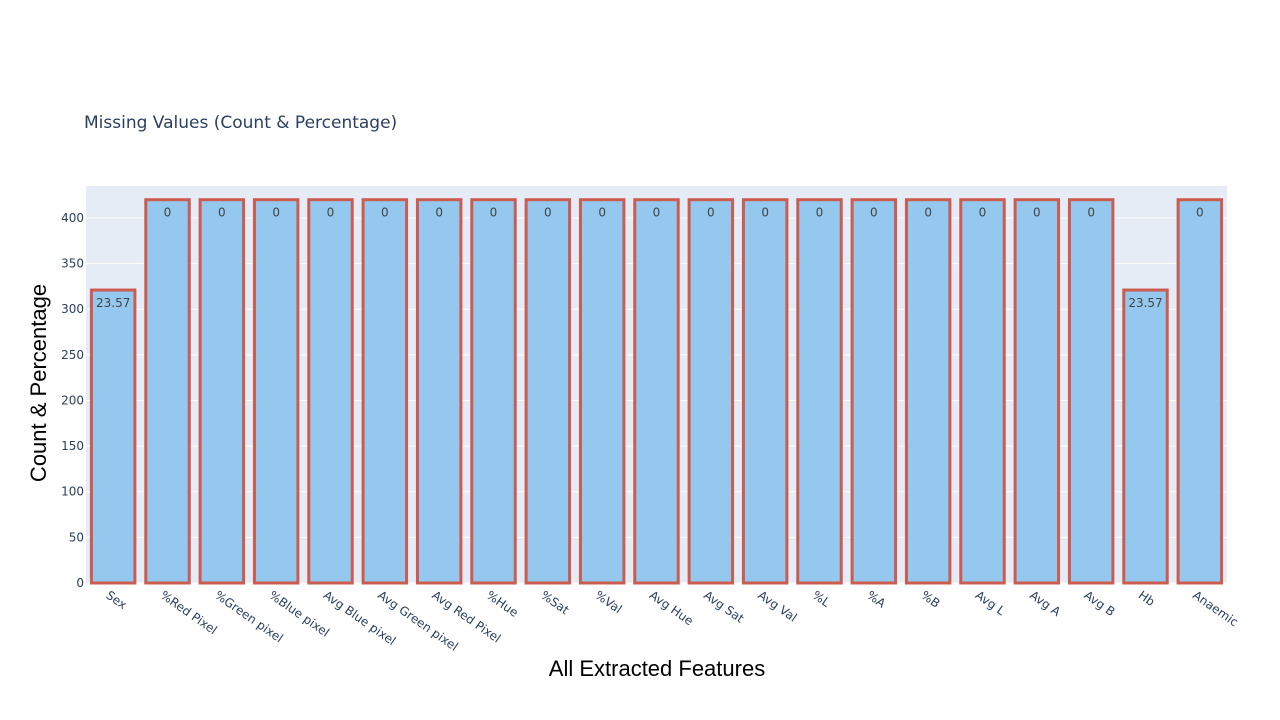 The height and width of the screenshot is (720, 1280). I want to click on y-tick-label: 200, so click(72, 400).